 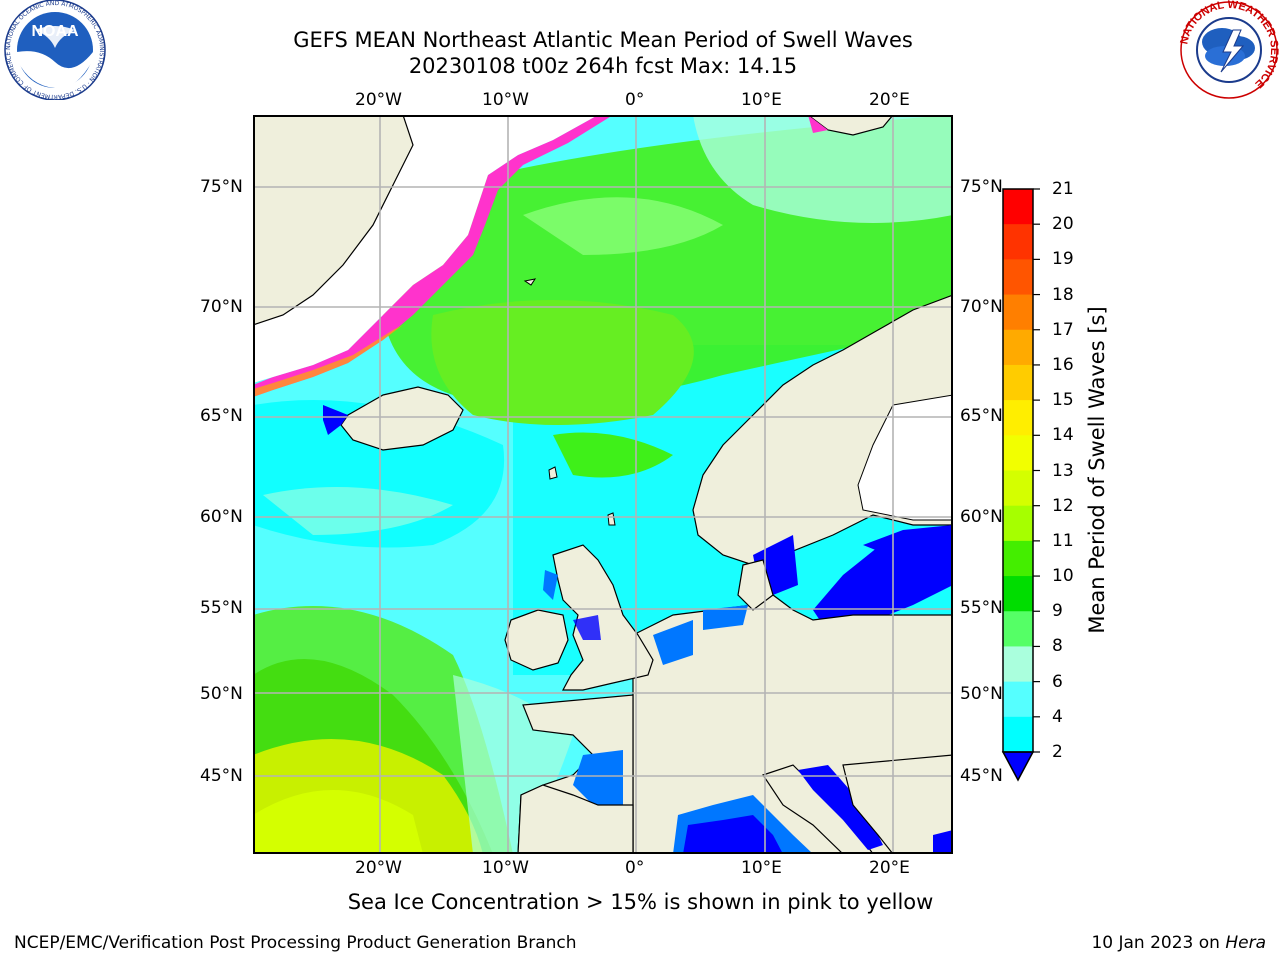 What do you see at coordinates (1063, 576) in the screenshot?
I see `colorbar-tick-label: 10` at bounding box center [1063, 576].